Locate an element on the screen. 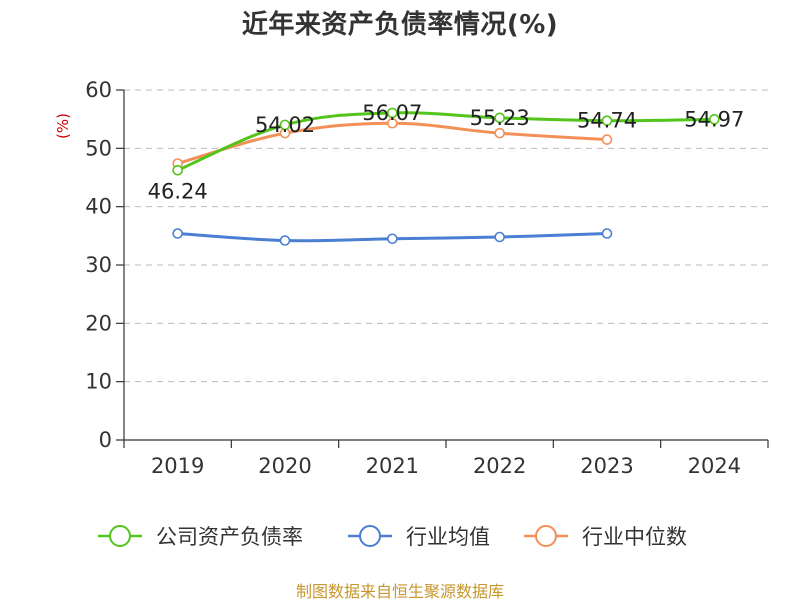  x-tick-label: 2024 is located at coordinates (714, 466).